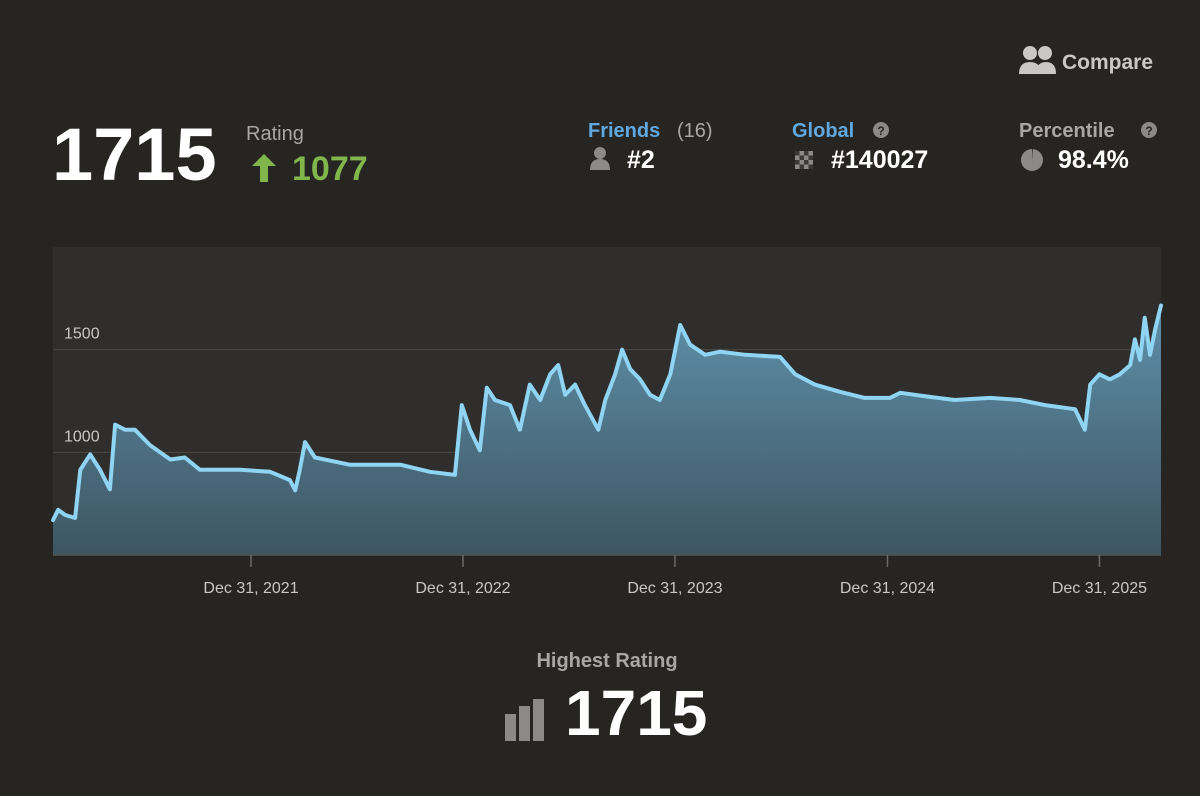  Describe the element at coordinates (695, 131) in the screenshot. I see `friends-count: (16)` at that location.